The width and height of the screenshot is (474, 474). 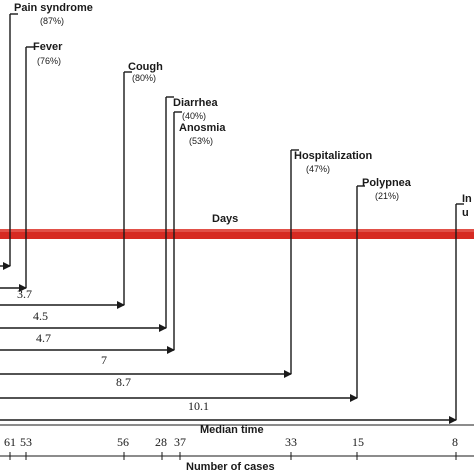 What do you see at coordinates (201, 141) in the screenshot?
I see `event-percent-anosmia: (53%)` at bounding box center [201, 141].